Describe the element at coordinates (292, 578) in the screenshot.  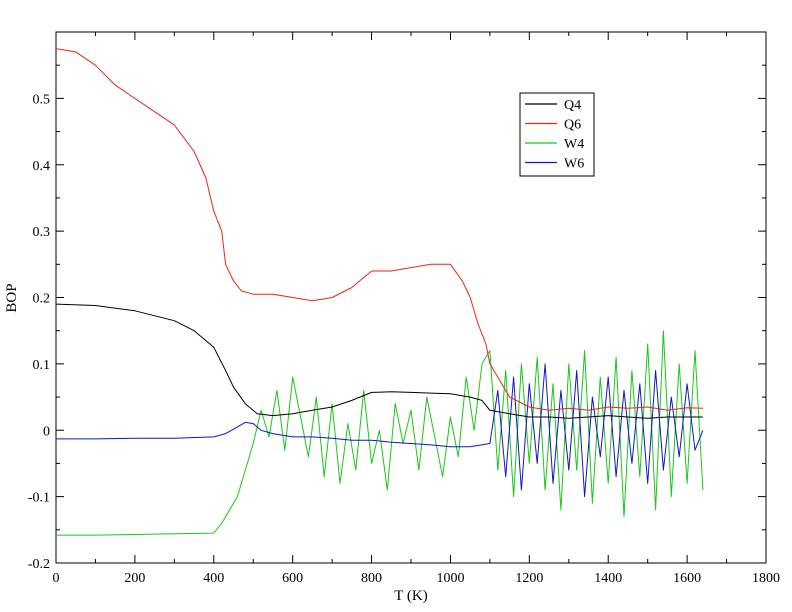
I see `x-tick-label: 600` at that location.